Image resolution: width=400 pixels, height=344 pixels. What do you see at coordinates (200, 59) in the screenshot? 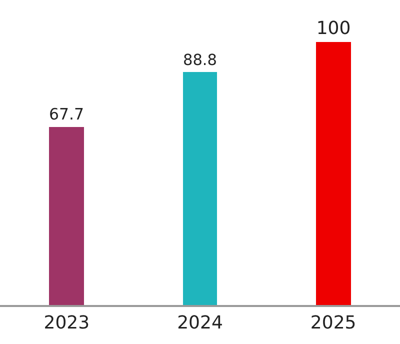
I see `data-label: 88.8` at bounding box center [200, 59].